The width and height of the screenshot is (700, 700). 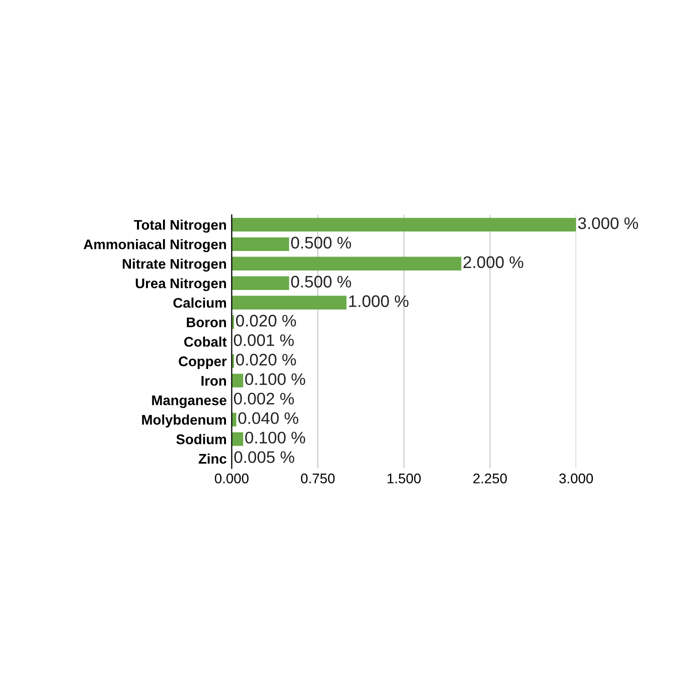 I want to click on data-label: 1.000 %, so click(x=378, y=301).